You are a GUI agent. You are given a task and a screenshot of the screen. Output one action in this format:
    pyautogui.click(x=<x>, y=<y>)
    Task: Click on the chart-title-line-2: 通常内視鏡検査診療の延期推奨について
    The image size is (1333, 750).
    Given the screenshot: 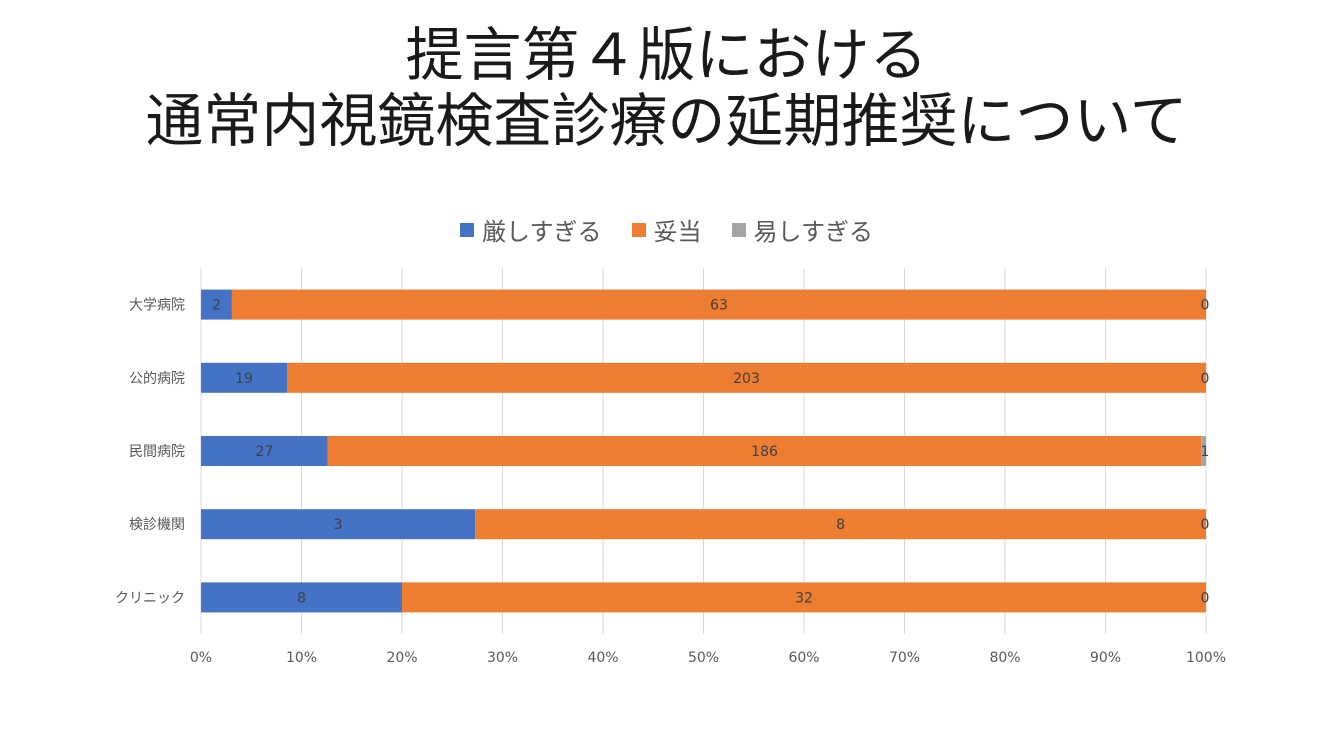 What is the action you would take?
    pyautogui.click(x=666, y=121)
    